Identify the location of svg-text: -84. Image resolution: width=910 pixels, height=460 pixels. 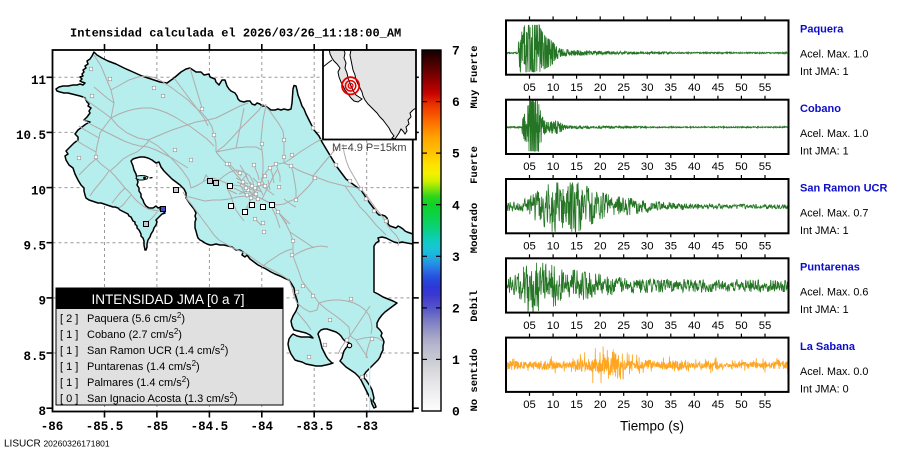
(262, 427).